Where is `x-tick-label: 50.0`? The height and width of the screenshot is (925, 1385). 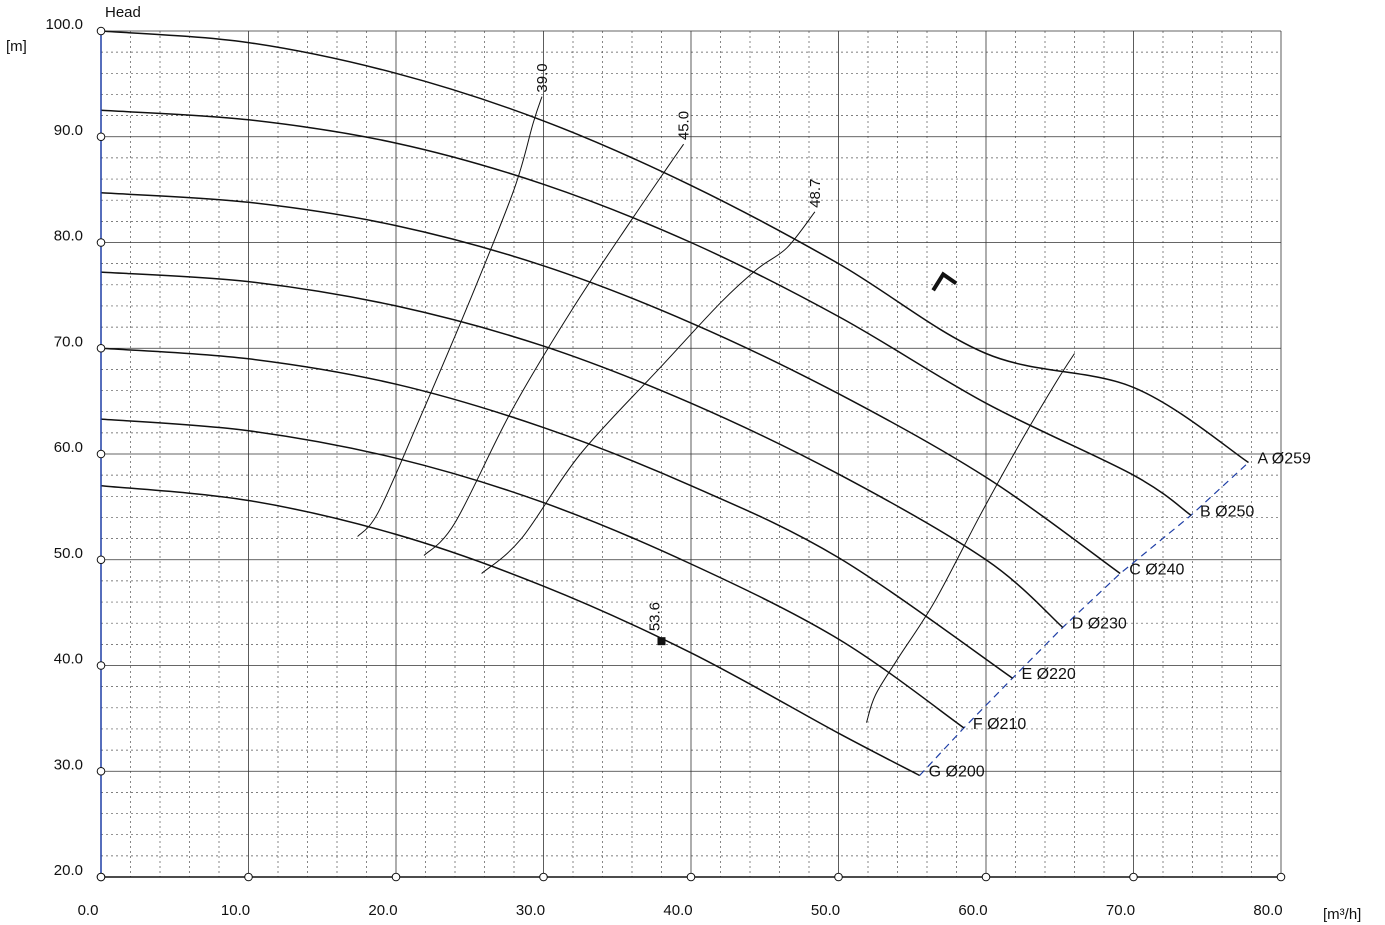
x-tick-label: 50.0 is located at coordinates (825, 910).